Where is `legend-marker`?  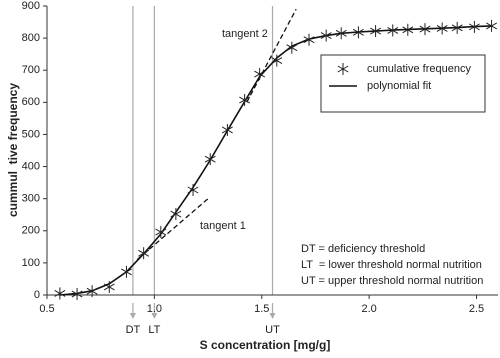 legend-marker is located at coordinates (343, 69).